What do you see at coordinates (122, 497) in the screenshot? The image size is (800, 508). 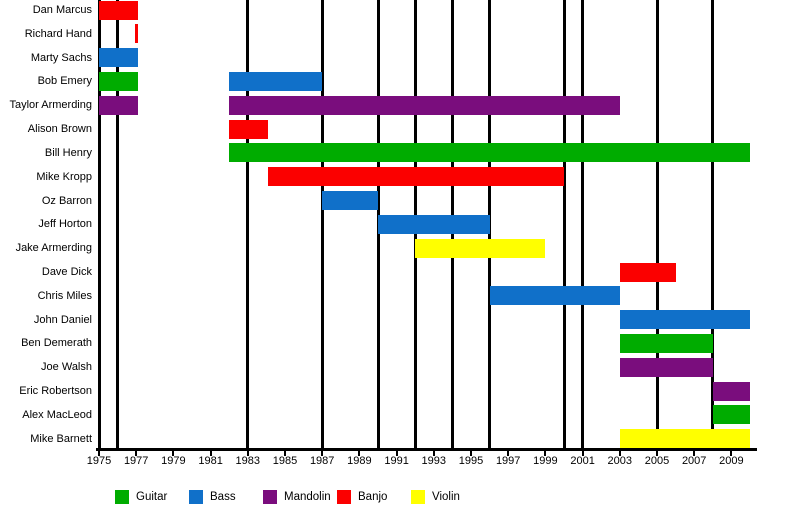 I see `legend-swatch-guitar` at bounding box center [122, 497].